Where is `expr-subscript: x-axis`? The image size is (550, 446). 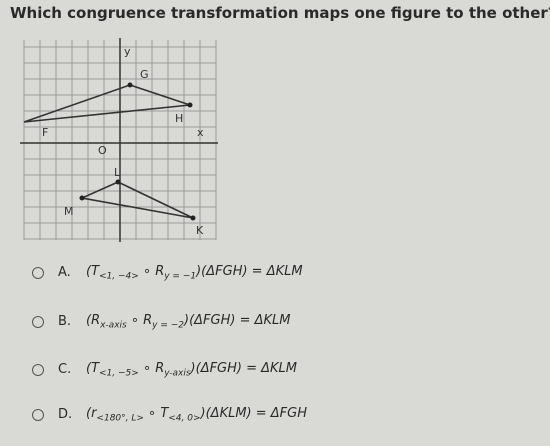 expr-subscript: x-axis is located at coordinates (113, 325).